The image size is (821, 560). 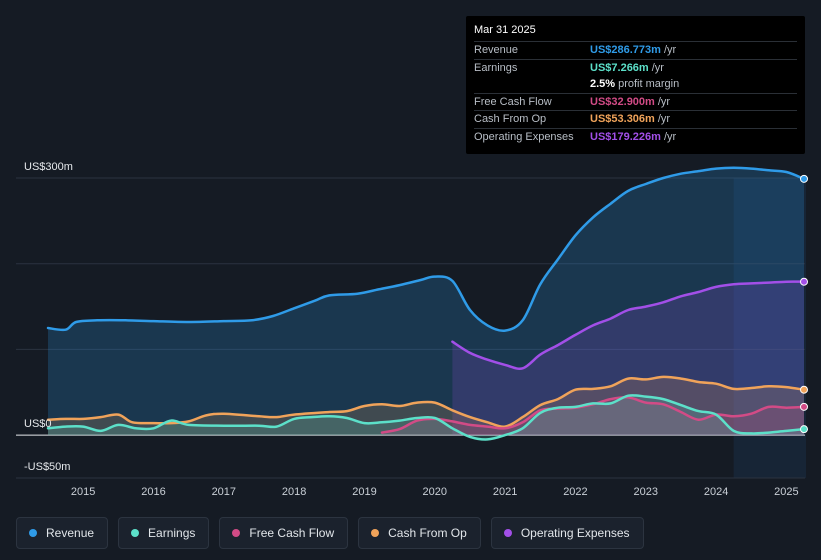 I want to click on x-tick-label: 2016, so click(x=153, y=492).